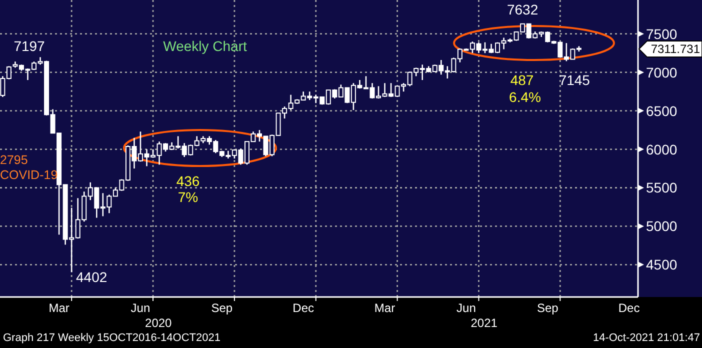 This screenshot has width=702, height=348. Describe the element at coordinates (188, 197) in the screenshot. I see `annotation: 7%` at that location.